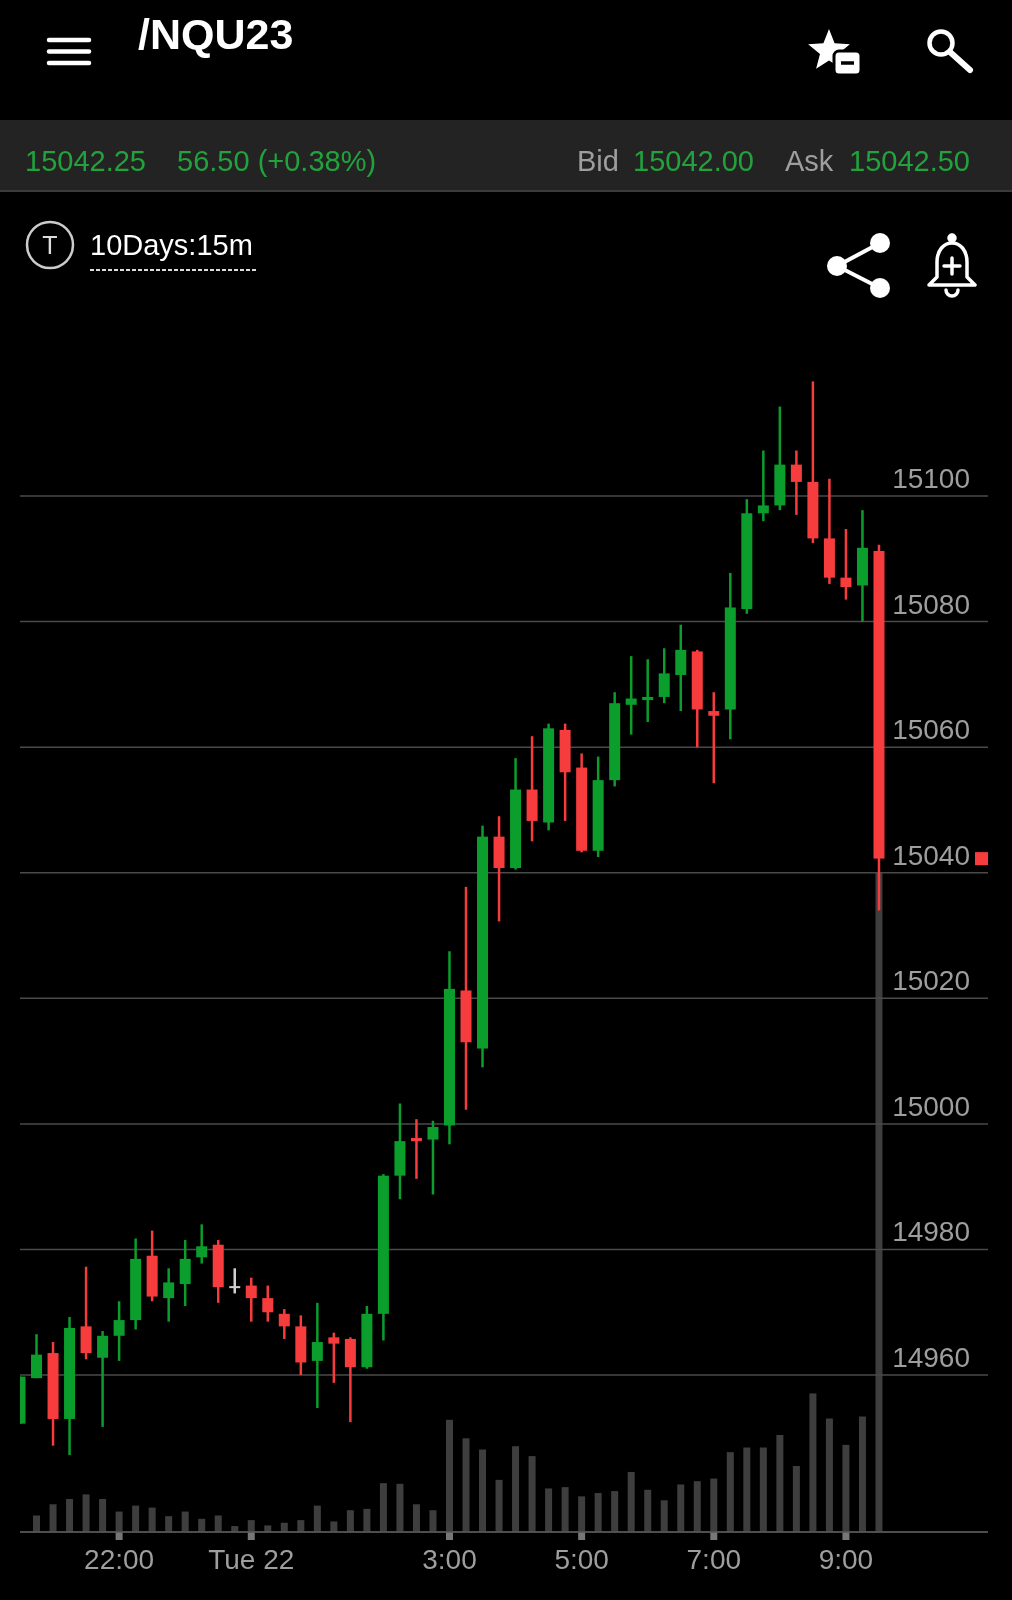 Image resolution: width=1012 pixels, height=1600 pixels. Describe the element at coordinates (809, 161) in the screenshot. I see `annotation: Ask` at that location.